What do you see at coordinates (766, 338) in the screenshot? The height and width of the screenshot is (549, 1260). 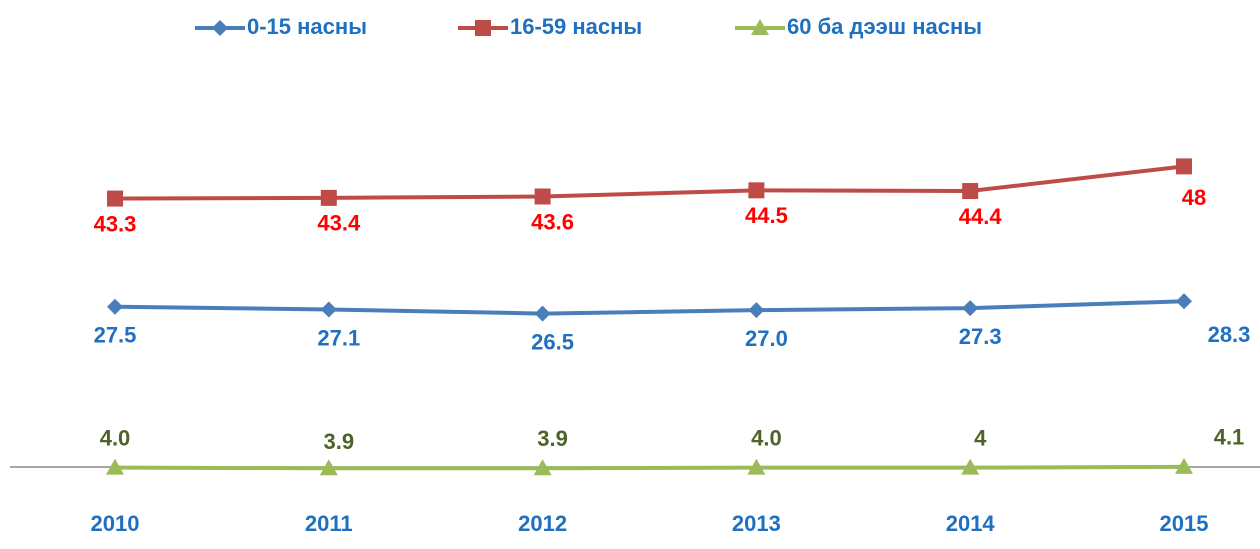 I see `data-label: 27.0` at bounding box center [766, 338].